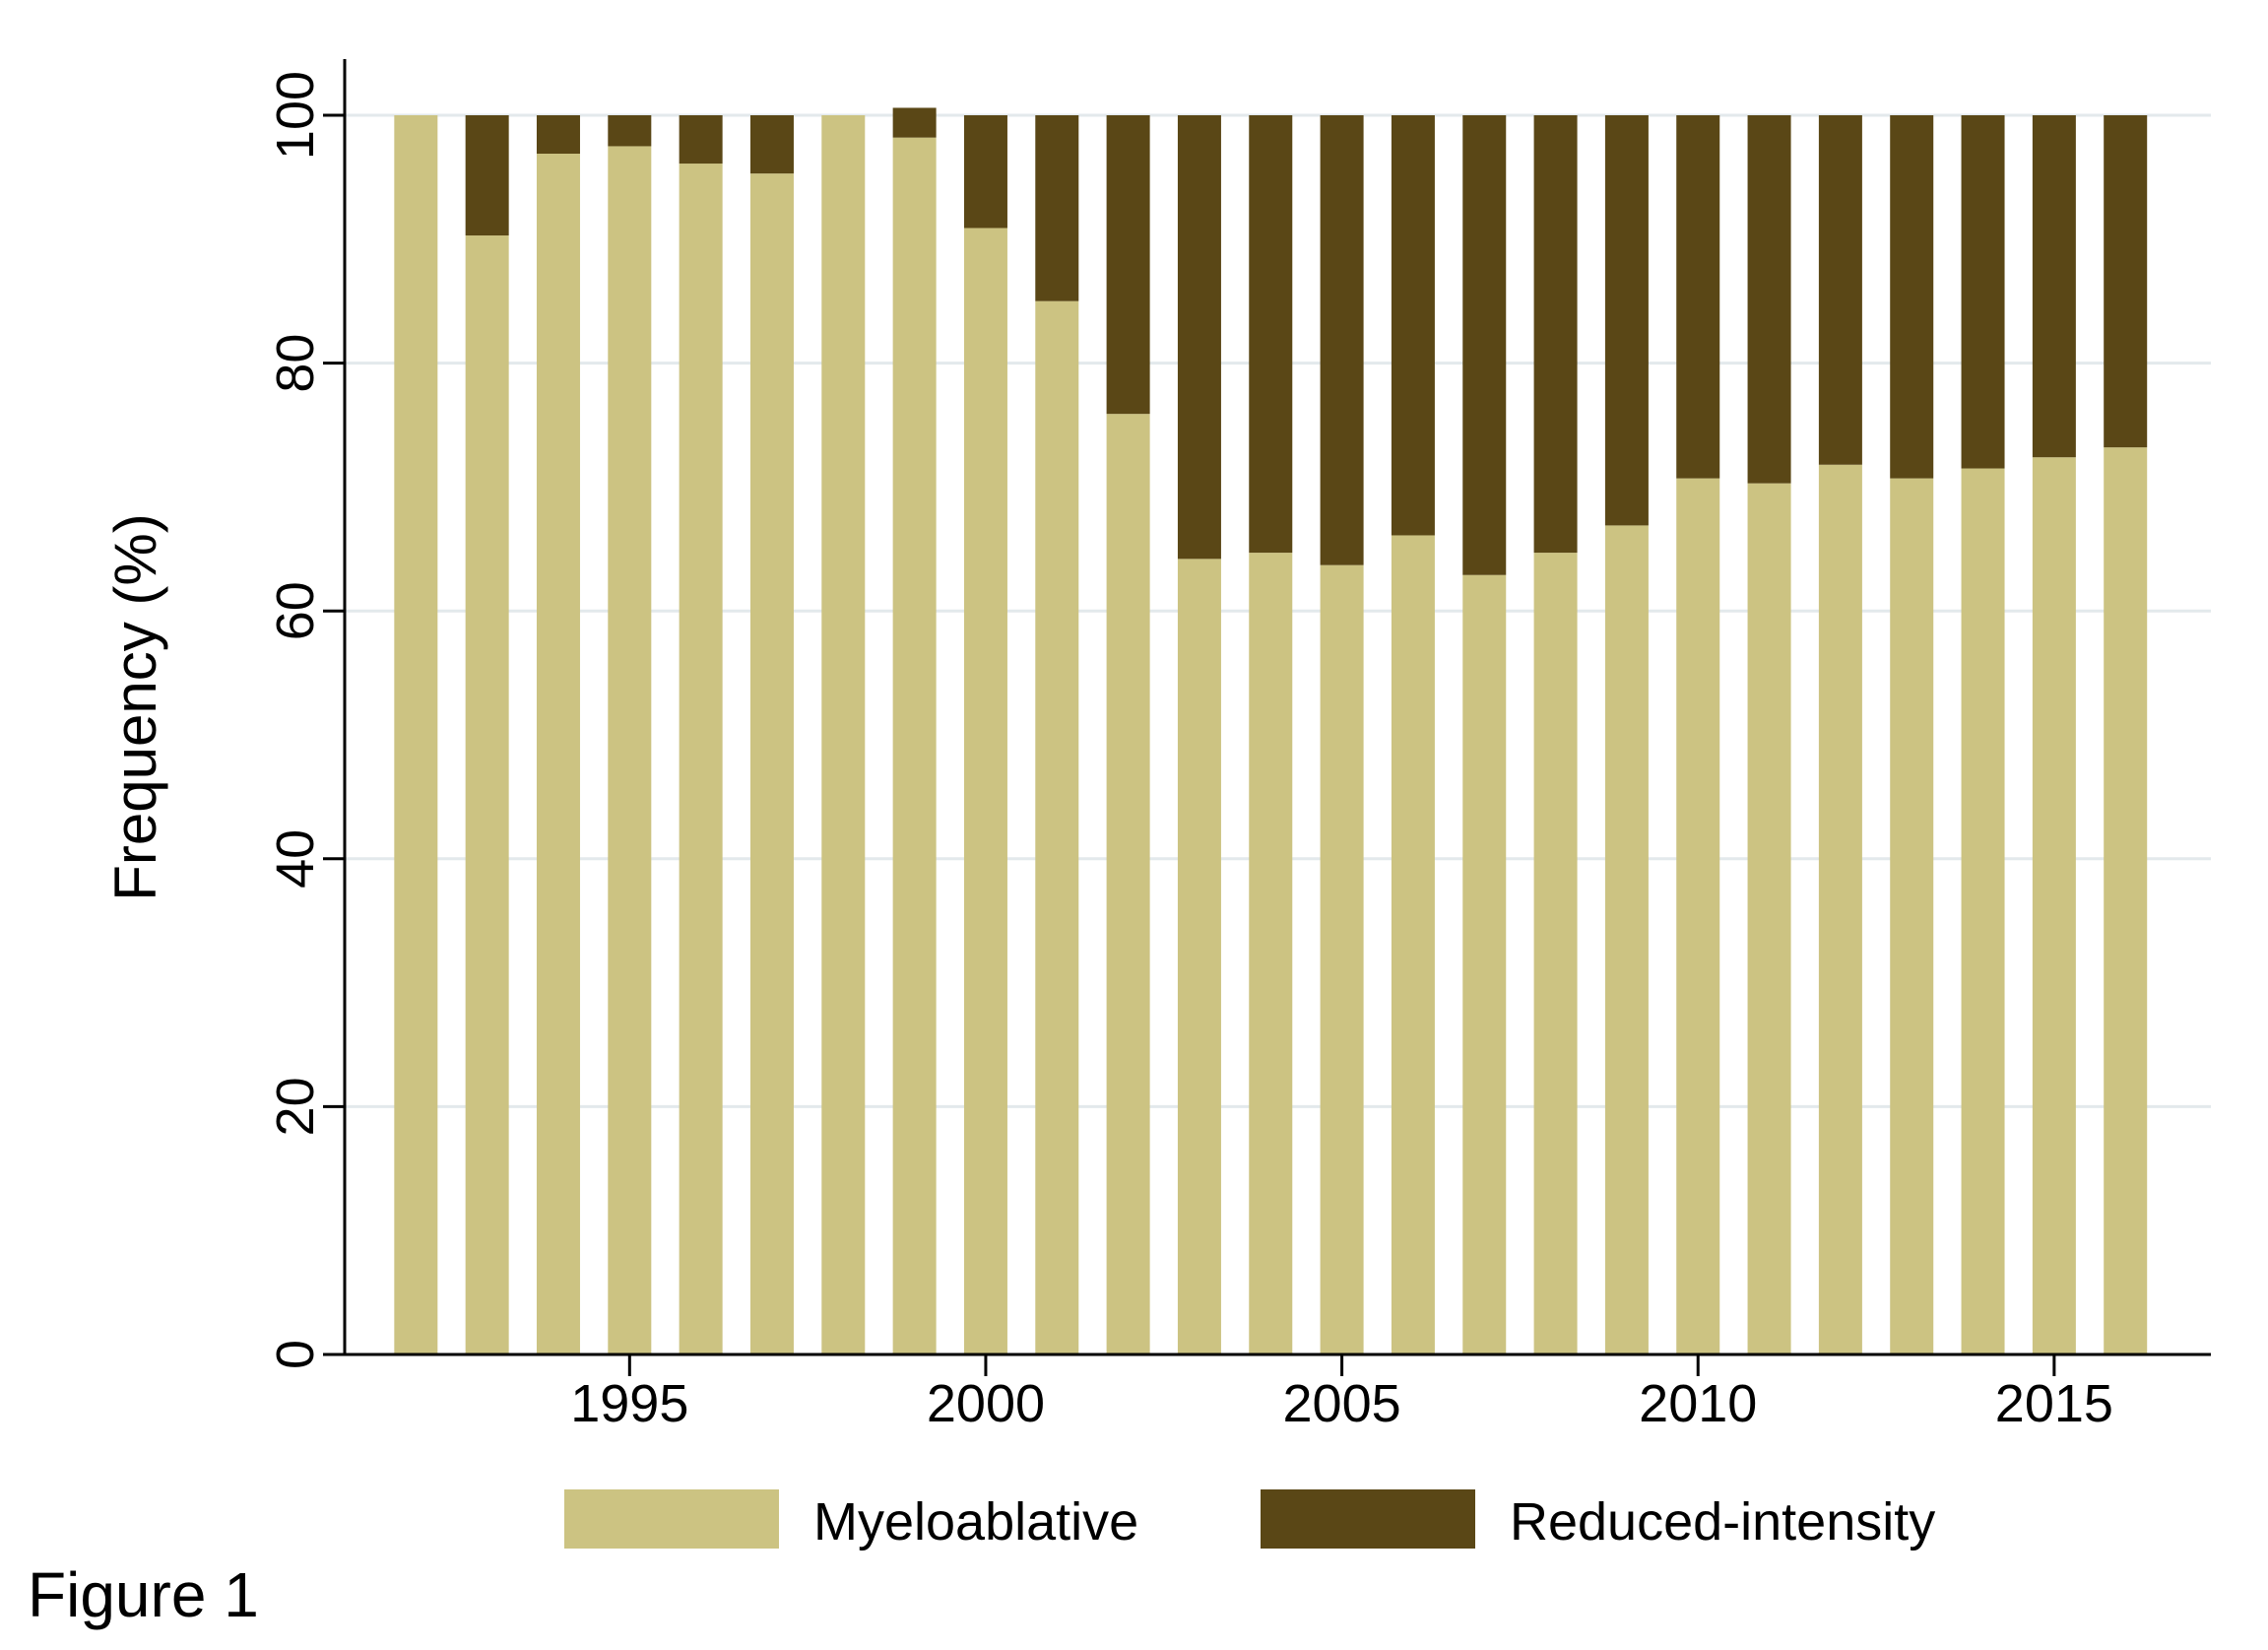  I want to click on legend: Myeloablative Reduced-intensity, so click(1249, 1520).